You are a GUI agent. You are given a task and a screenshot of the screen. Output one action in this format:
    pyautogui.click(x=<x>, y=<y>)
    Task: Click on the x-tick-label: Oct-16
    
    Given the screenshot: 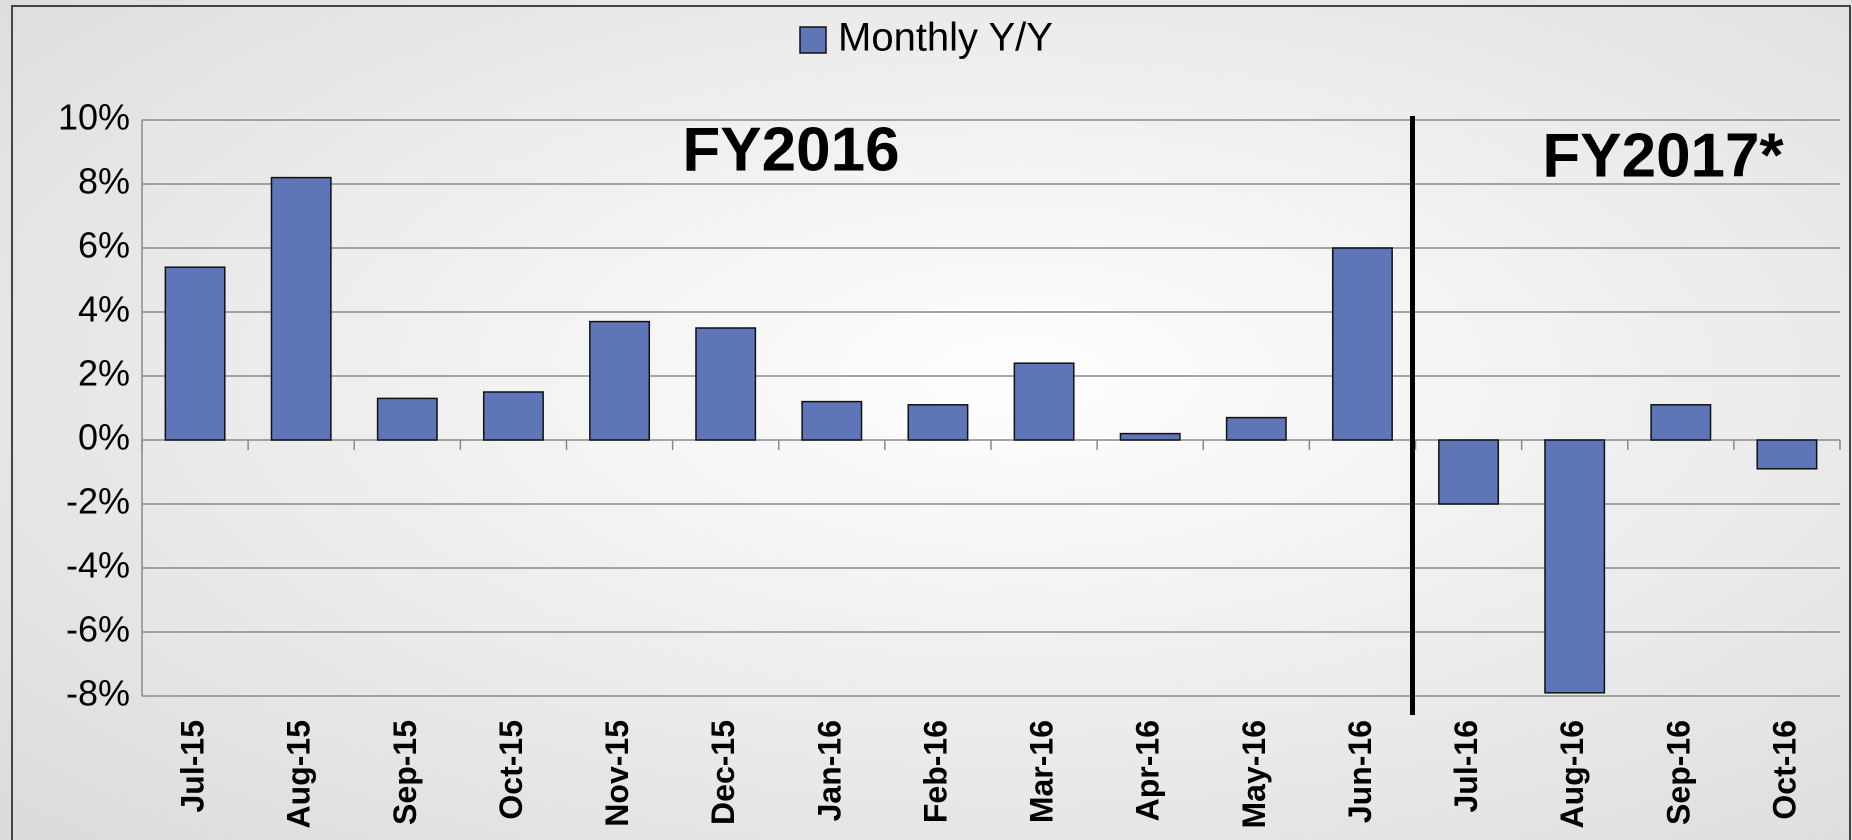 What is the action you would take?
    pyautogui.click(x=1784, y=770)
    